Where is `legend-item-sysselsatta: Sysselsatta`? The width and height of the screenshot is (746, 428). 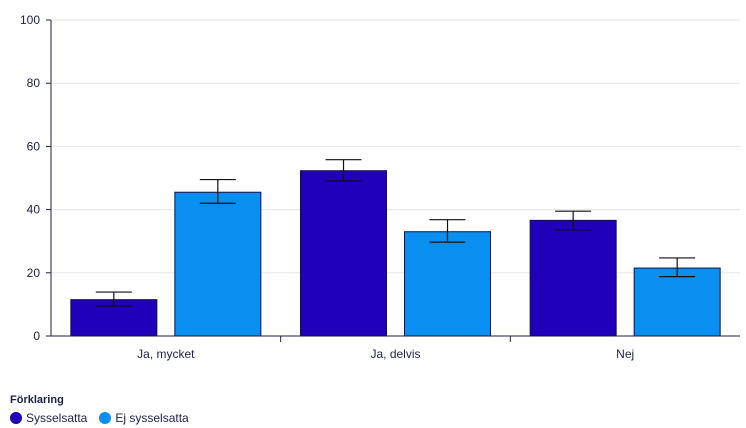
legend-item-sysselsatta: Sysselsatta is located at coordinates (48, 418).